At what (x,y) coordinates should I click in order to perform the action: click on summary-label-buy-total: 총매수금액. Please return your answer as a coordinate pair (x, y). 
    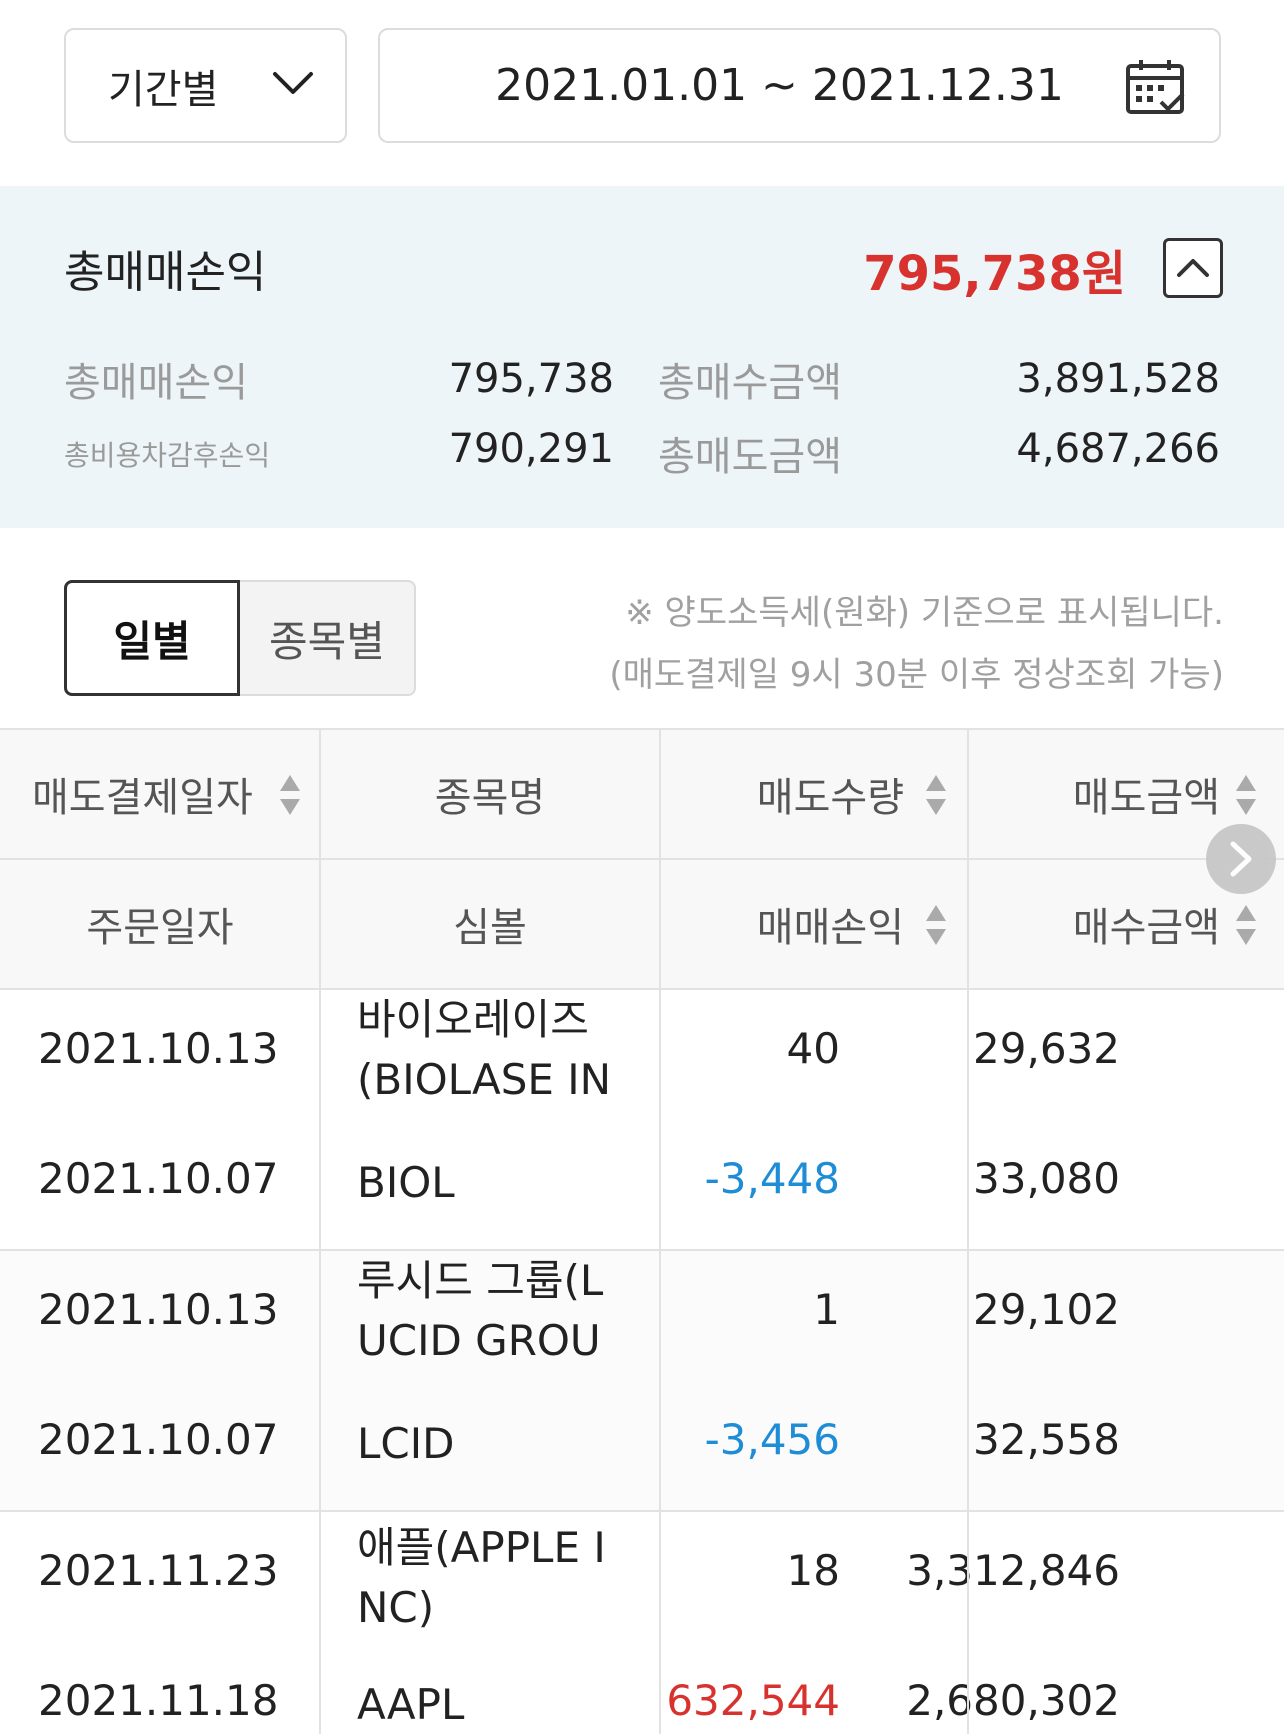
    Looking at the image, I should click on (750, 383).